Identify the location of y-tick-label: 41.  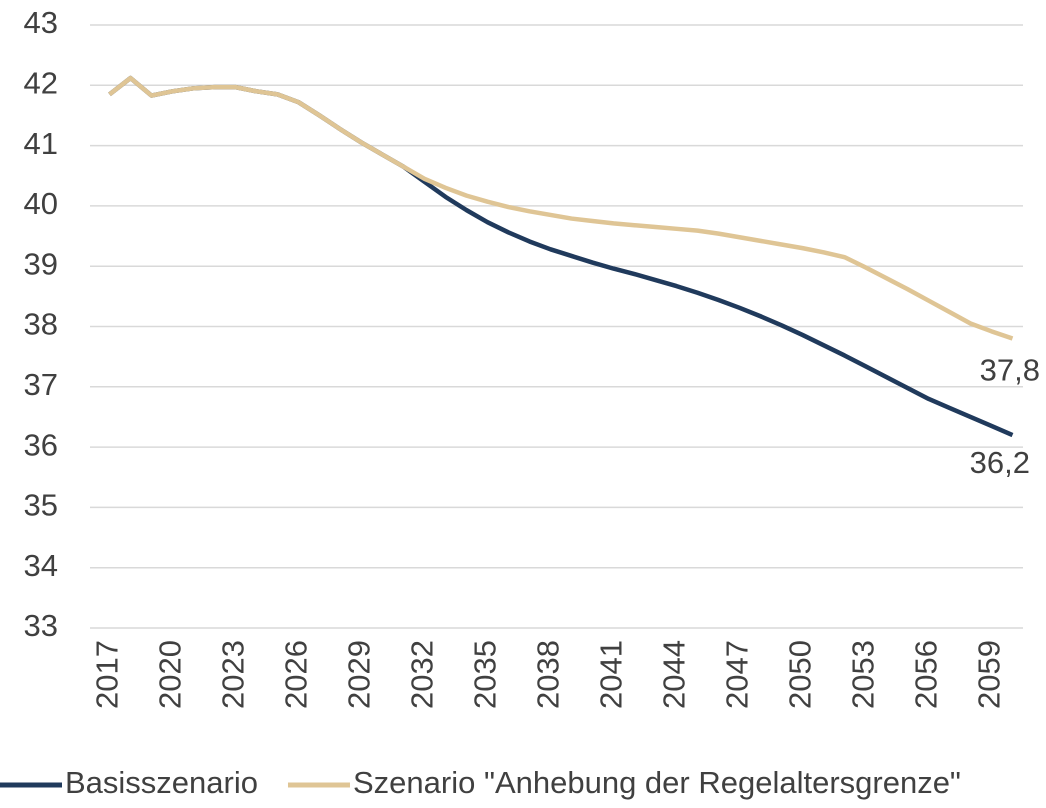
(41, 143).